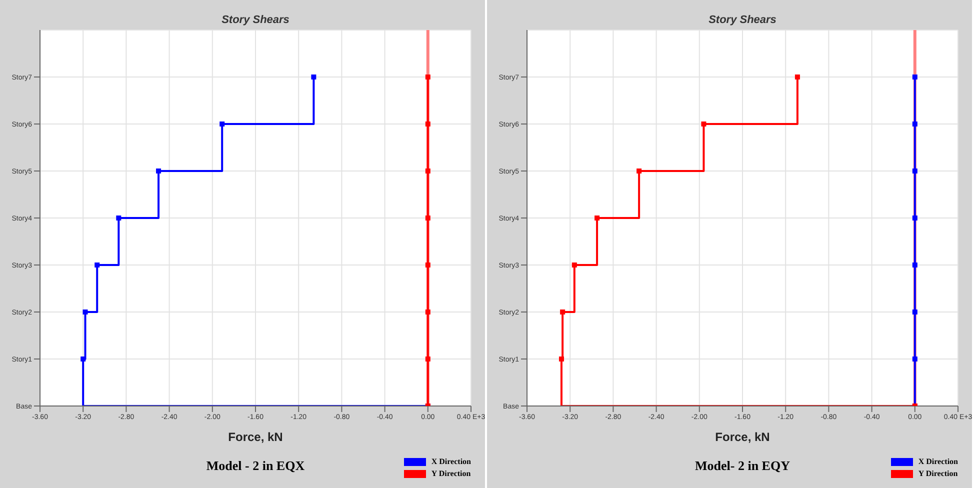 This screenshot has height=488, width=974. What do you see at coordinates (742, 465) in the screenshot?
I see `text: Model- 2 in EQY` at bounding box center [742, 465].